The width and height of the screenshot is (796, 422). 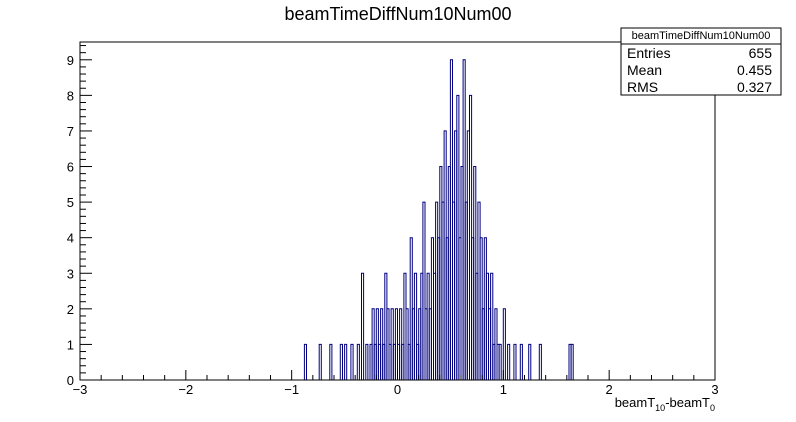 I want to click on x-axis: −3 −2 −1 0 1 2 3, so click(x=396, y=383).